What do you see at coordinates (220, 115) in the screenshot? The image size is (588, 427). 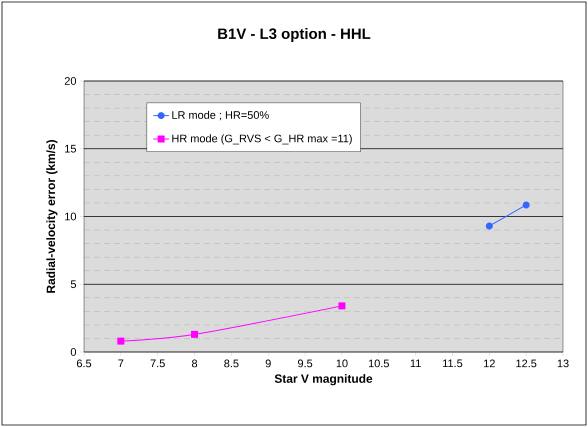 I see `legend-label: LR mode ; HR=50%` at bounding box center [220, 115].